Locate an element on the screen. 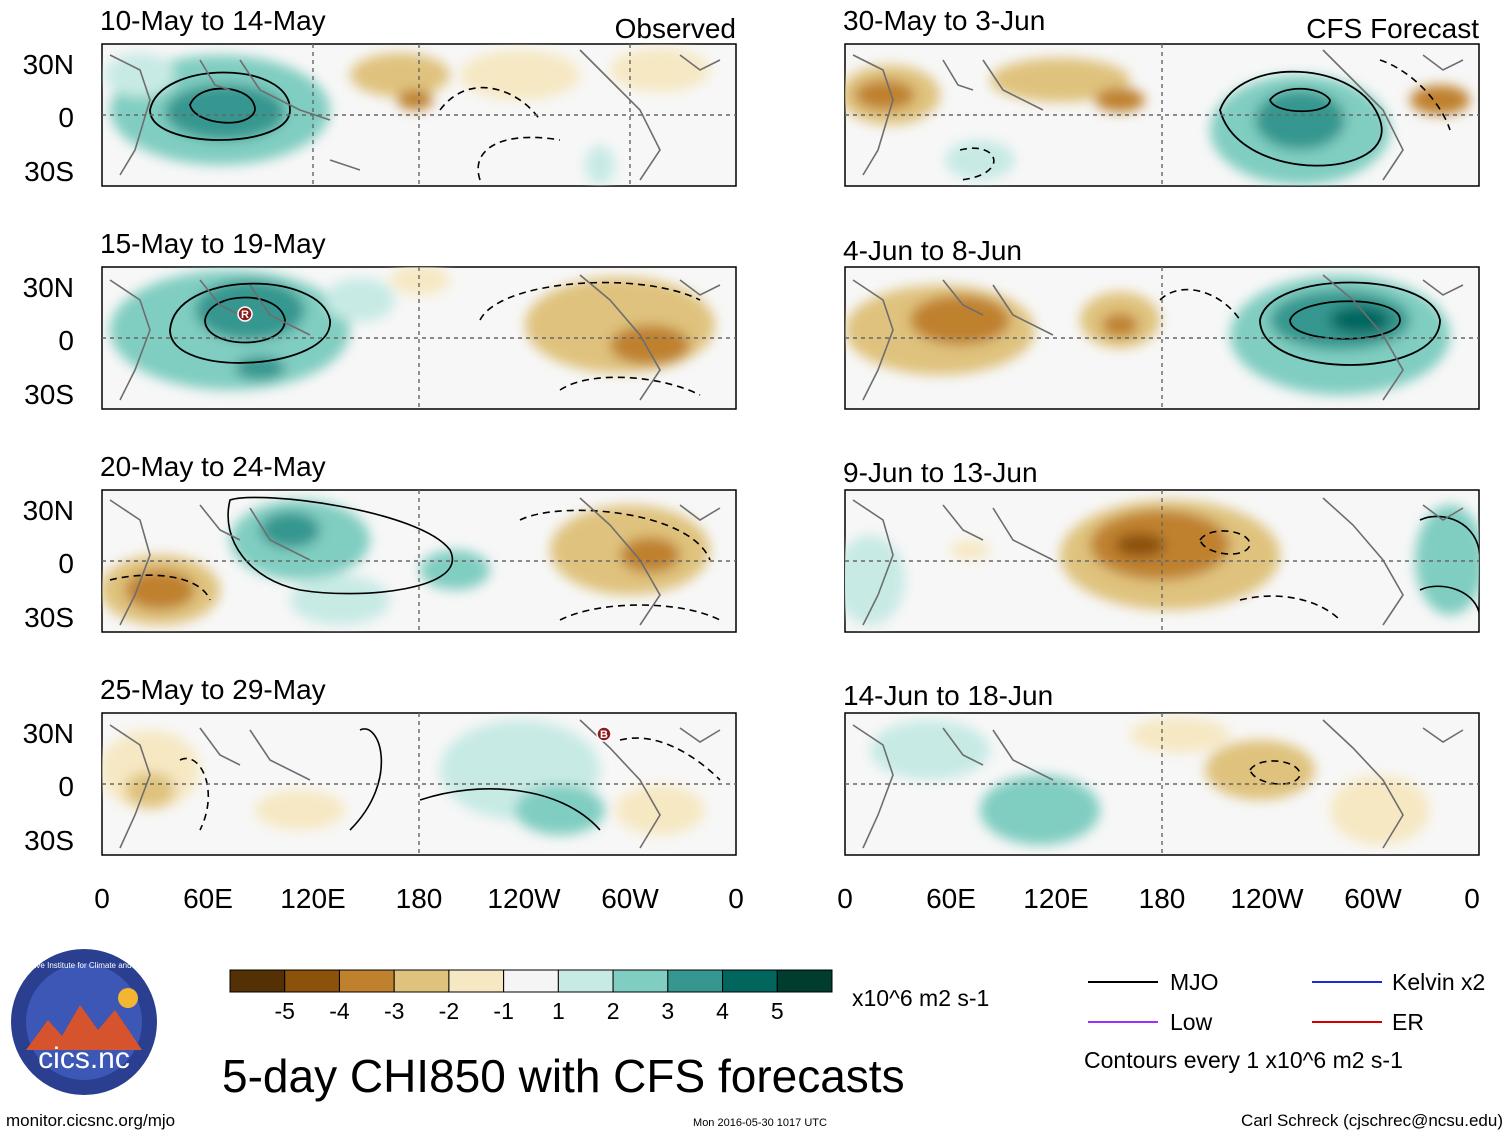  map-panel-3: B is located at coordinates (419, 784).